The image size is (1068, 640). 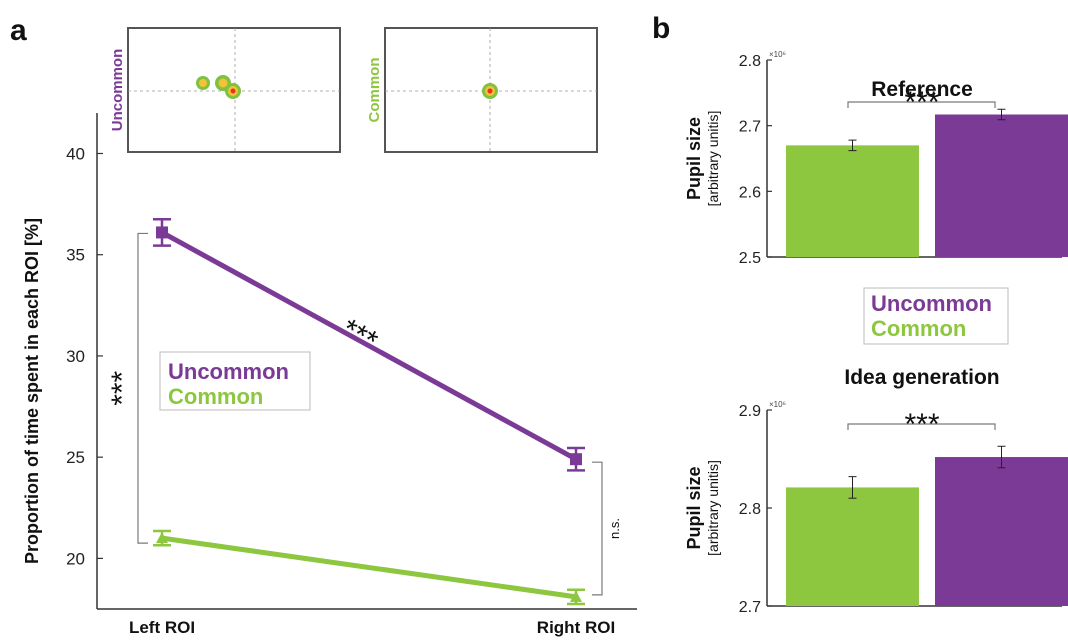 What do you see at coordinates (374, 90) in the screenshot?
I see `thumbnail-label-common: Common` at bounding box center [374, 90].